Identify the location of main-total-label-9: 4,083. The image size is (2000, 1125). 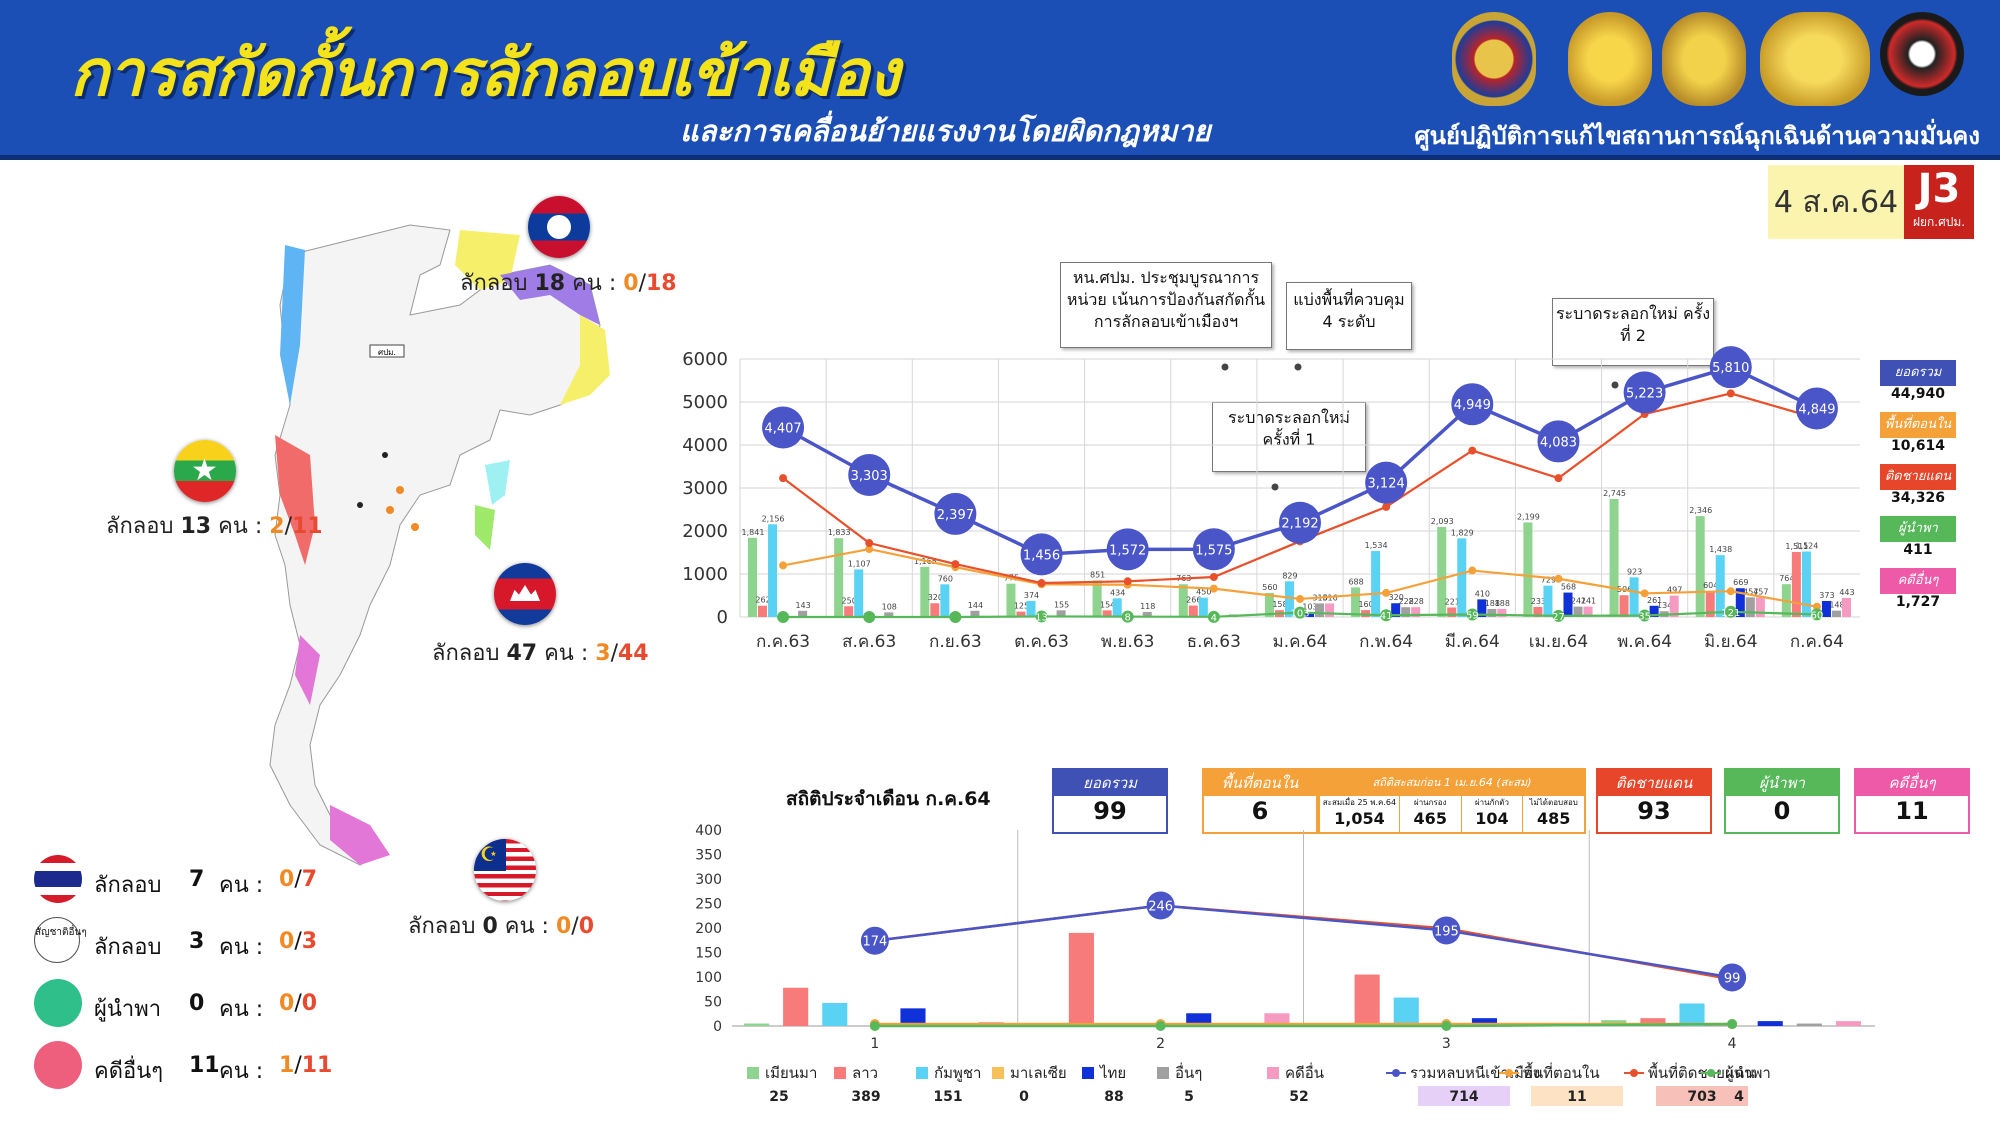
(1558, 442).